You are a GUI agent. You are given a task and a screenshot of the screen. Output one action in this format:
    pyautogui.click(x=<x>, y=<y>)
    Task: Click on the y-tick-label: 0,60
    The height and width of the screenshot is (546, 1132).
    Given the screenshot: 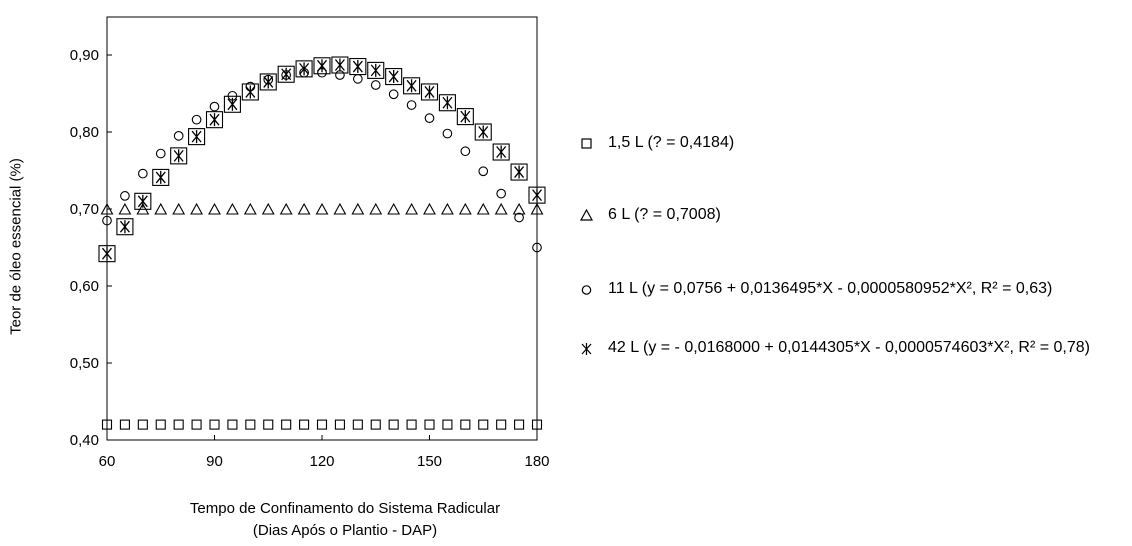 What is the action you would take?
    pyautogui.click(x=84, y=286)
    